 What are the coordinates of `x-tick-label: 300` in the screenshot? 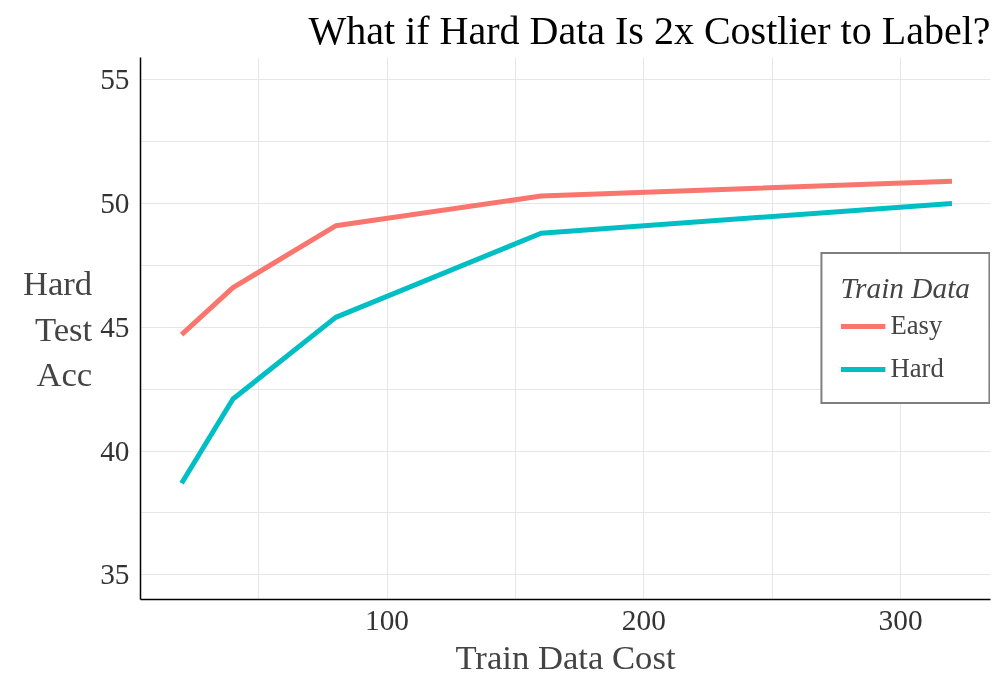 It's located at (900, 619).